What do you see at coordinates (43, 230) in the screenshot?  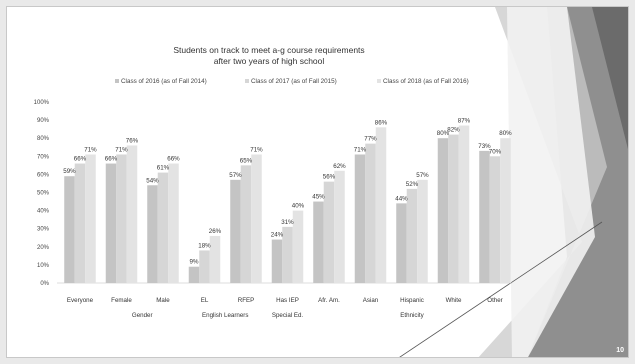 I see `y-tick-label: 30%` at bounding box center [43, 230].